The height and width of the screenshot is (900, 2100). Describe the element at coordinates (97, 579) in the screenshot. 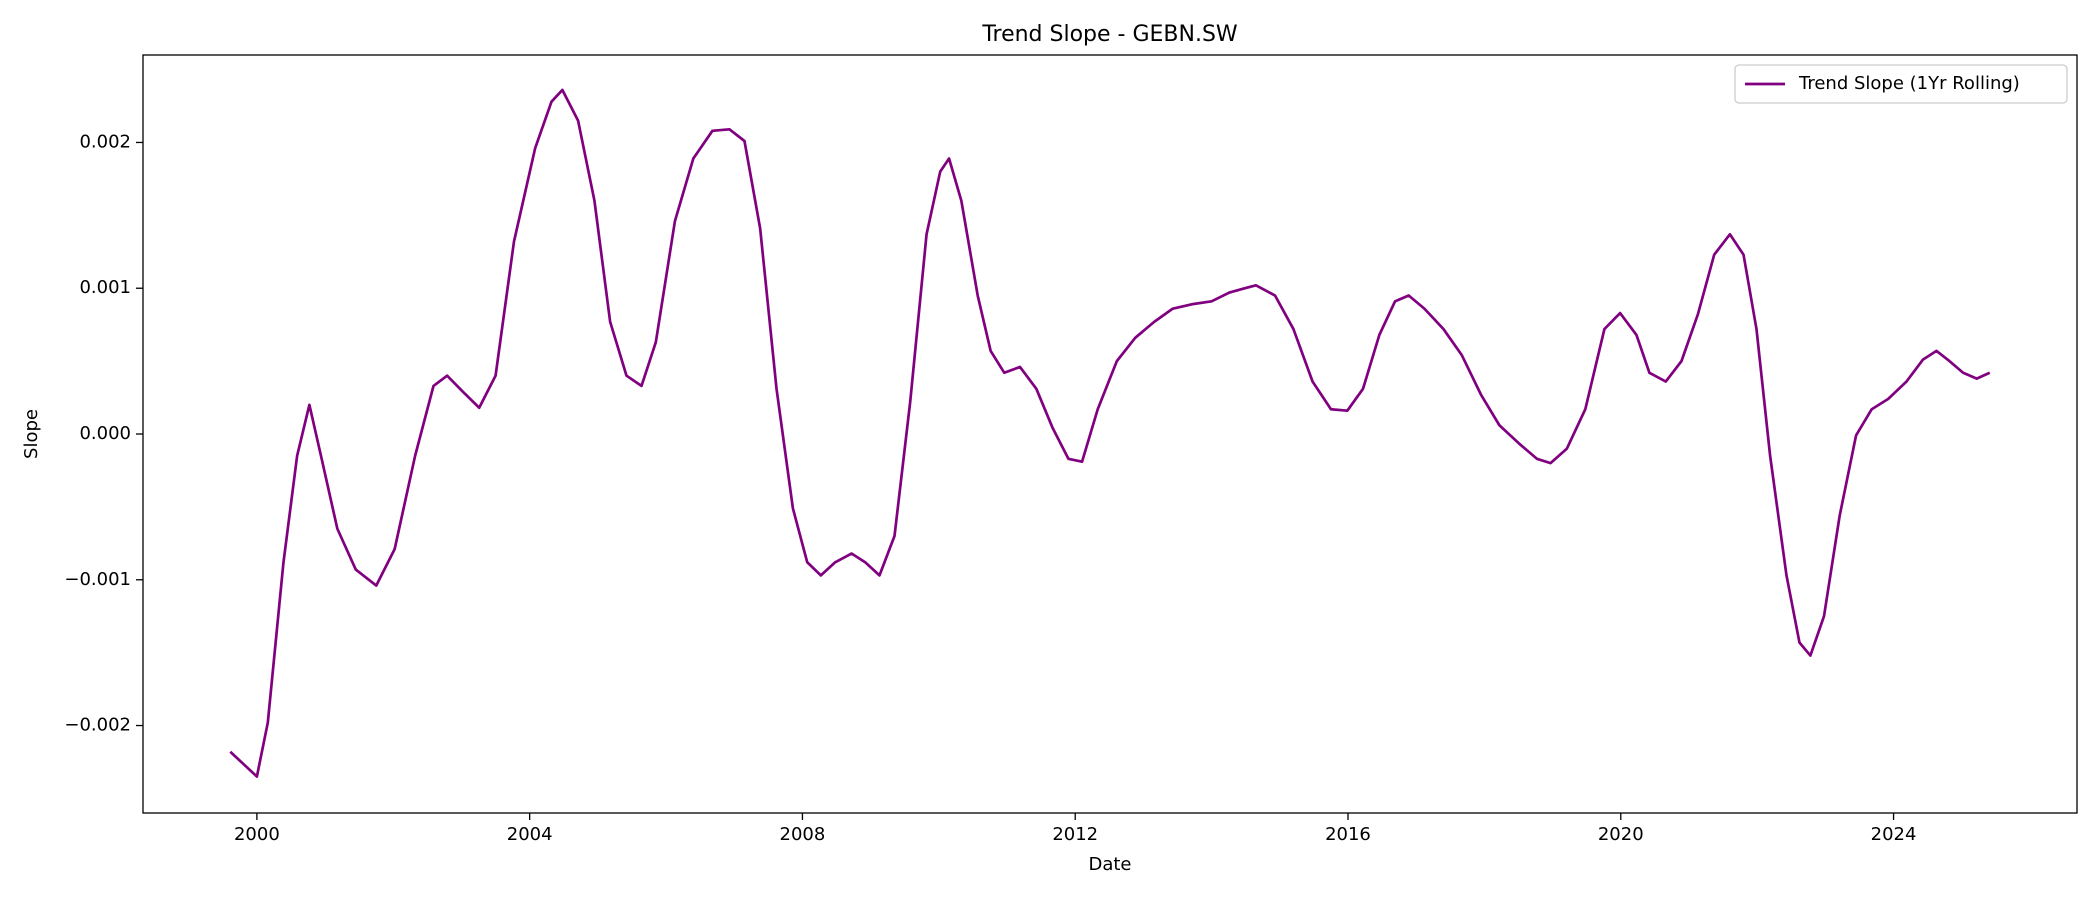

I see `y-tick-label: −0.001` at that location.